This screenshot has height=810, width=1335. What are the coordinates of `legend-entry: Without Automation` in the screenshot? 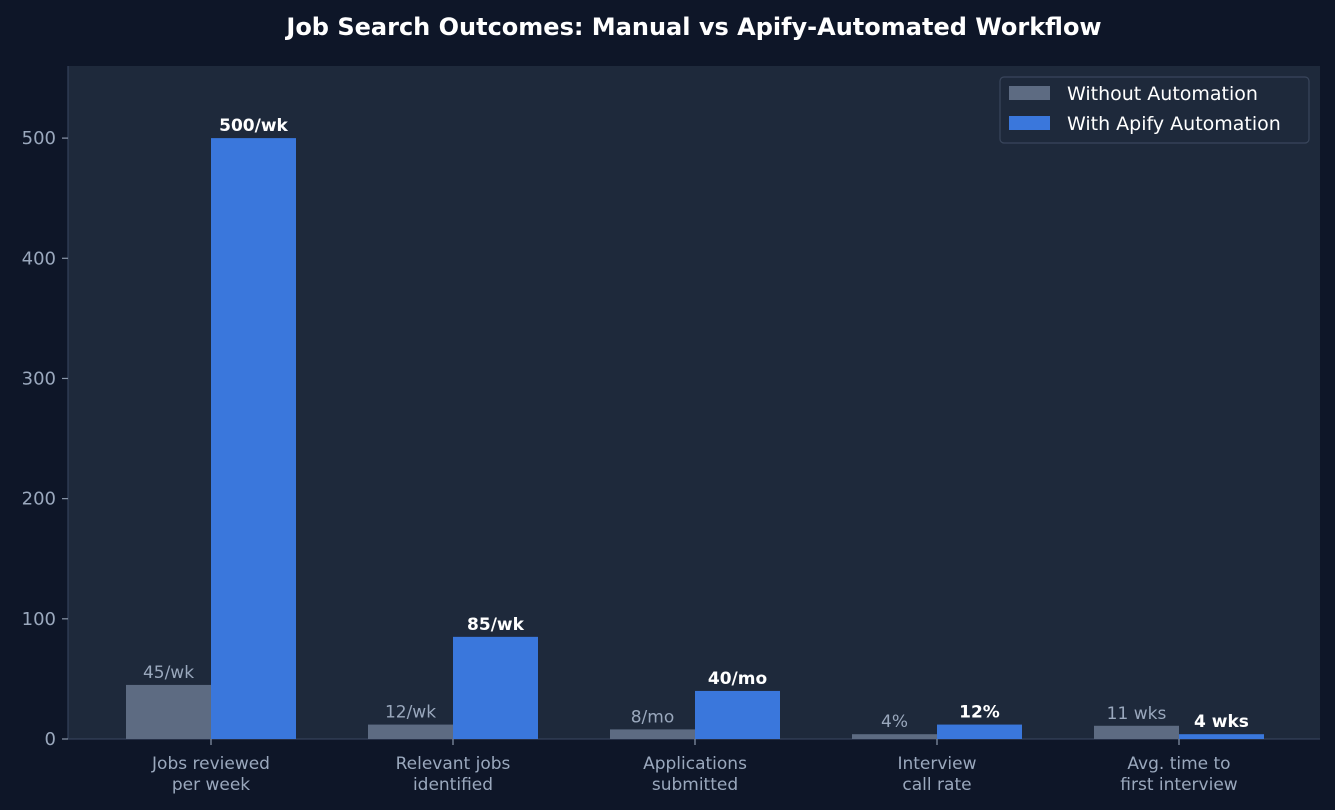 It's located at (1162, 94).